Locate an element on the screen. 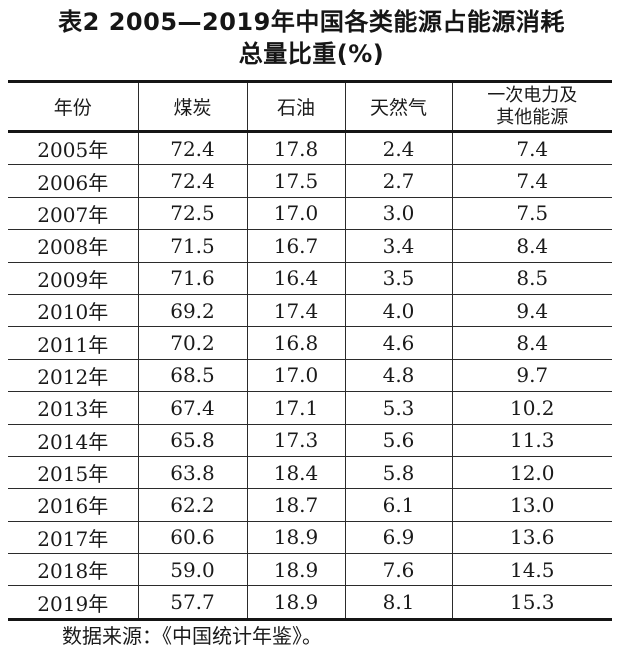  table-row: 2007年 72.5 17.0 3.0 7.5 is located at coordinates (310, 213).